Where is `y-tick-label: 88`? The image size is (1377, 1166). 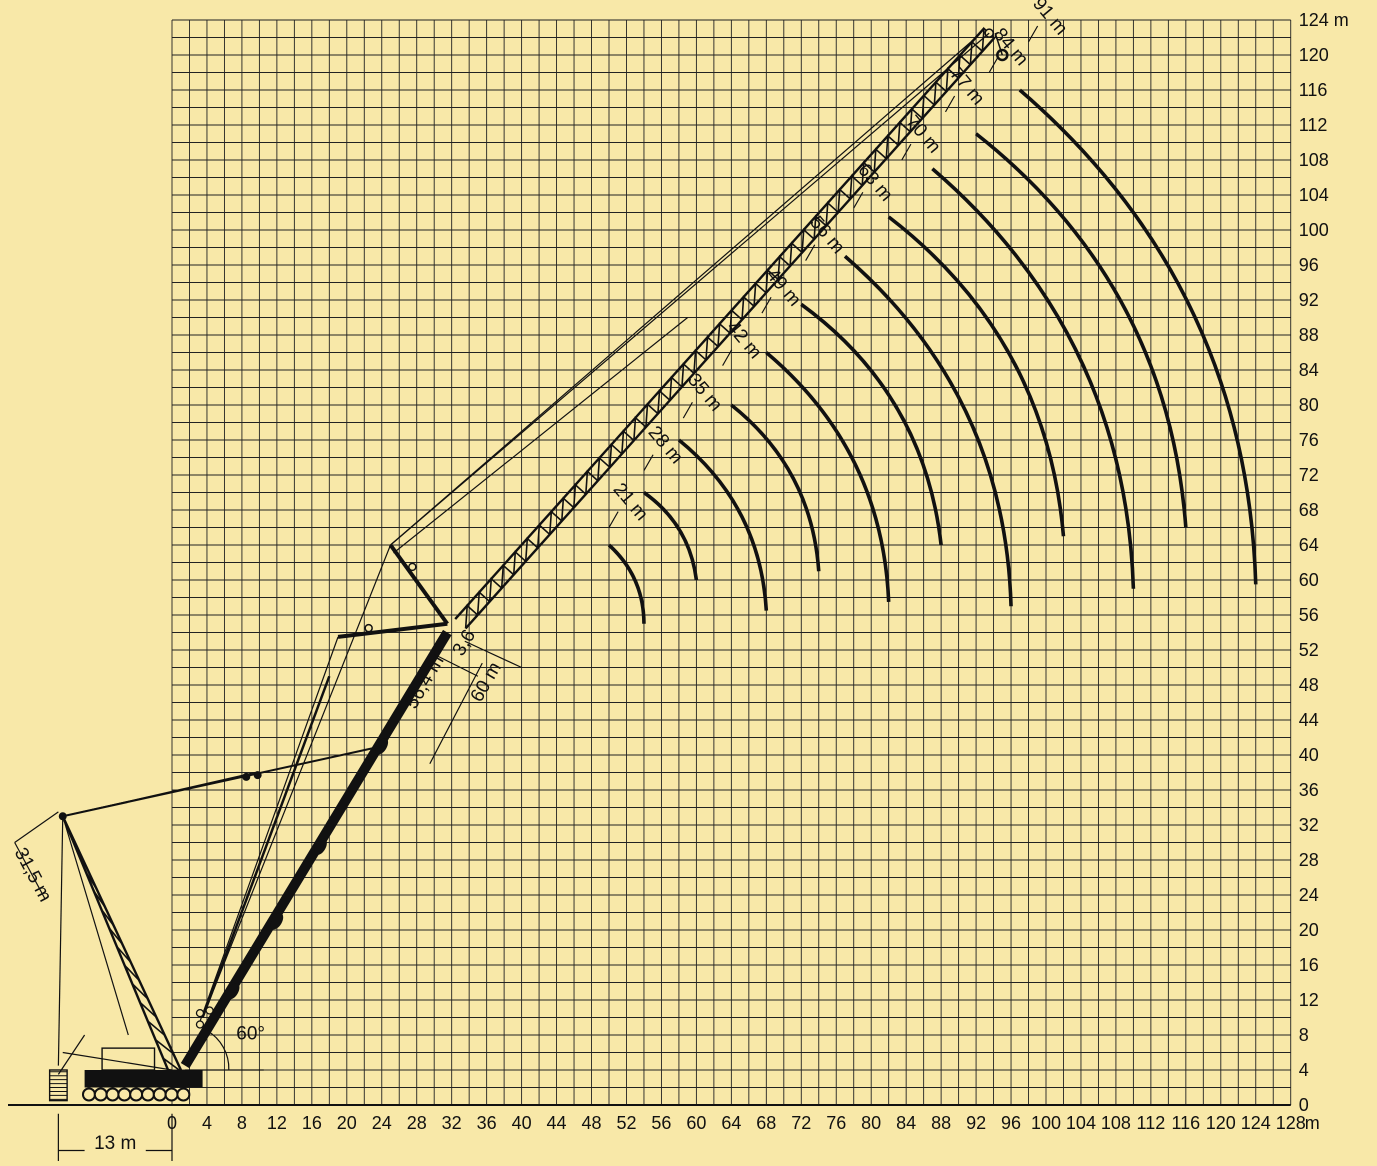
y-tick-label: 88 is located at coordinates (1309, 335).